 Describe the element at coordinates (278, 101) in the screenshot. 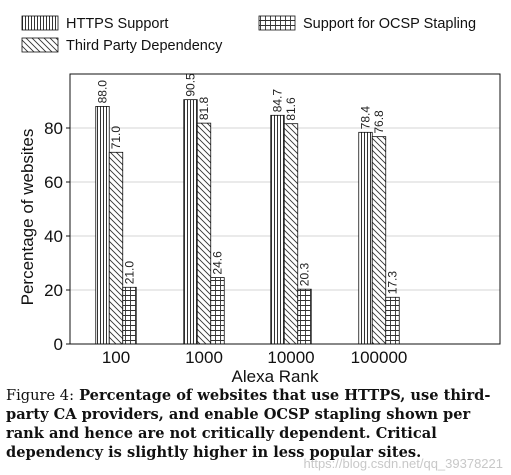

I see `data-label: 84.7` at that location.